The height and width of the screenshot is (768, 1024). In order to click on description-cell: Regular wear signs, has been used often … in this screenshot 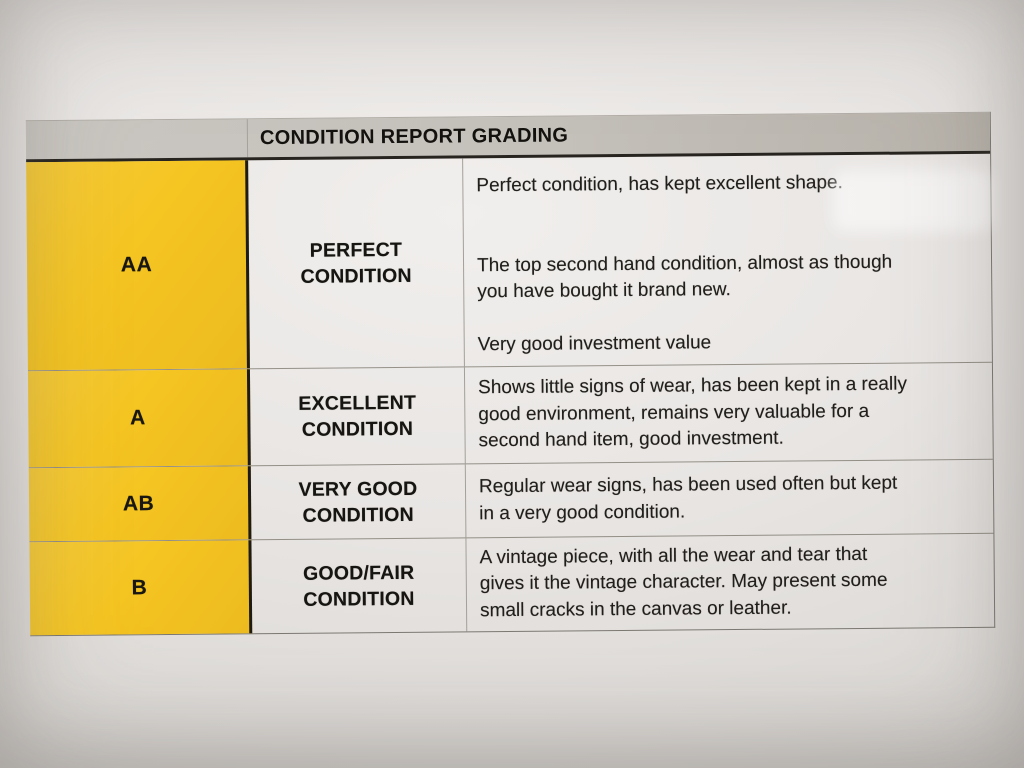, I will do `click(730, 499)`.